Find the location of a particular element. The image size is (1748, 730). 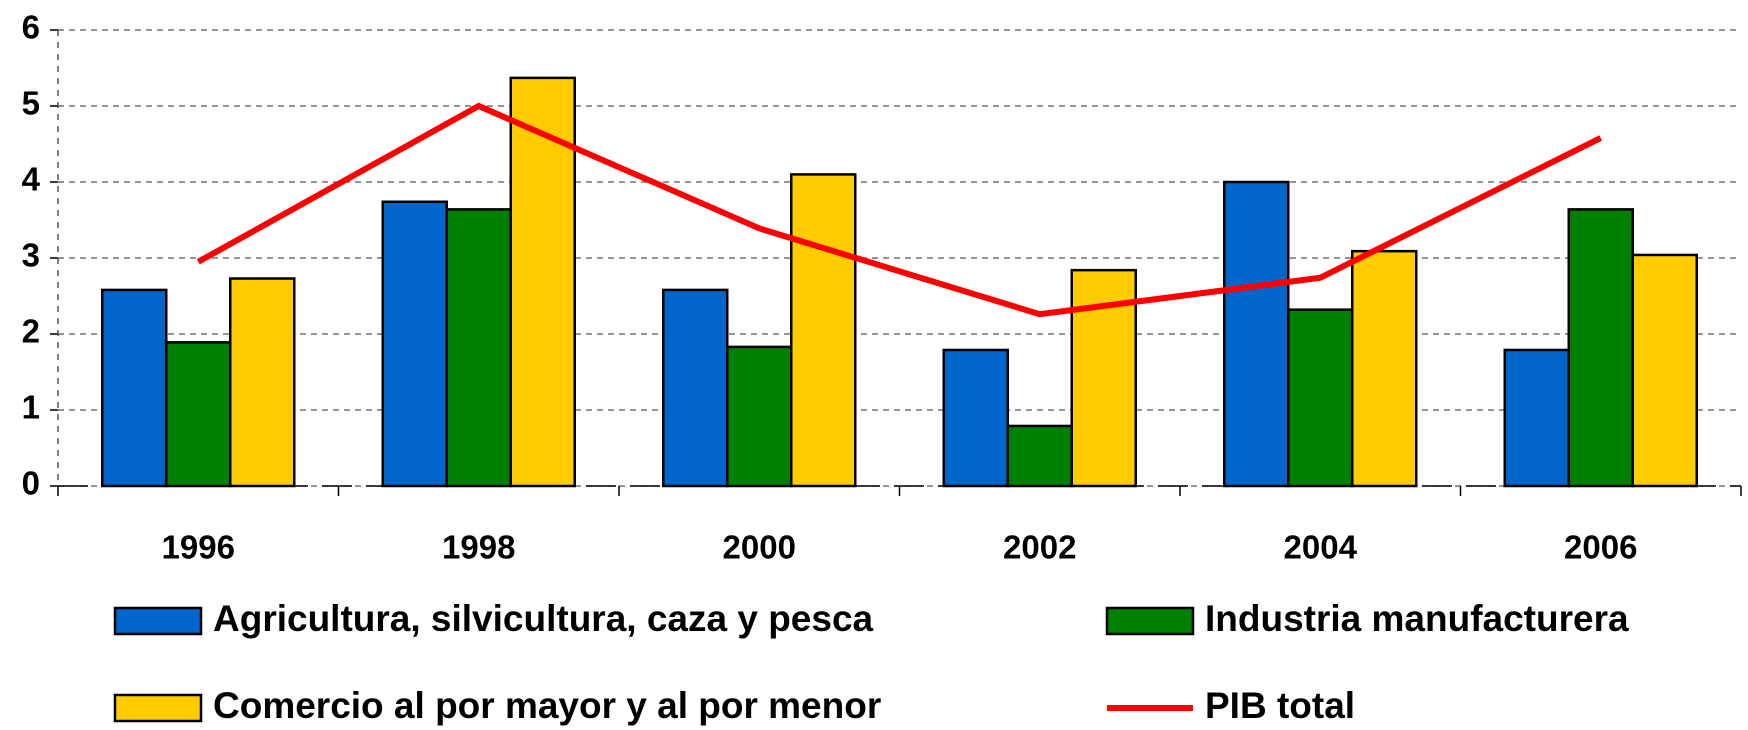

x-tick-label: 2000 is located at coordinates (759, 547).